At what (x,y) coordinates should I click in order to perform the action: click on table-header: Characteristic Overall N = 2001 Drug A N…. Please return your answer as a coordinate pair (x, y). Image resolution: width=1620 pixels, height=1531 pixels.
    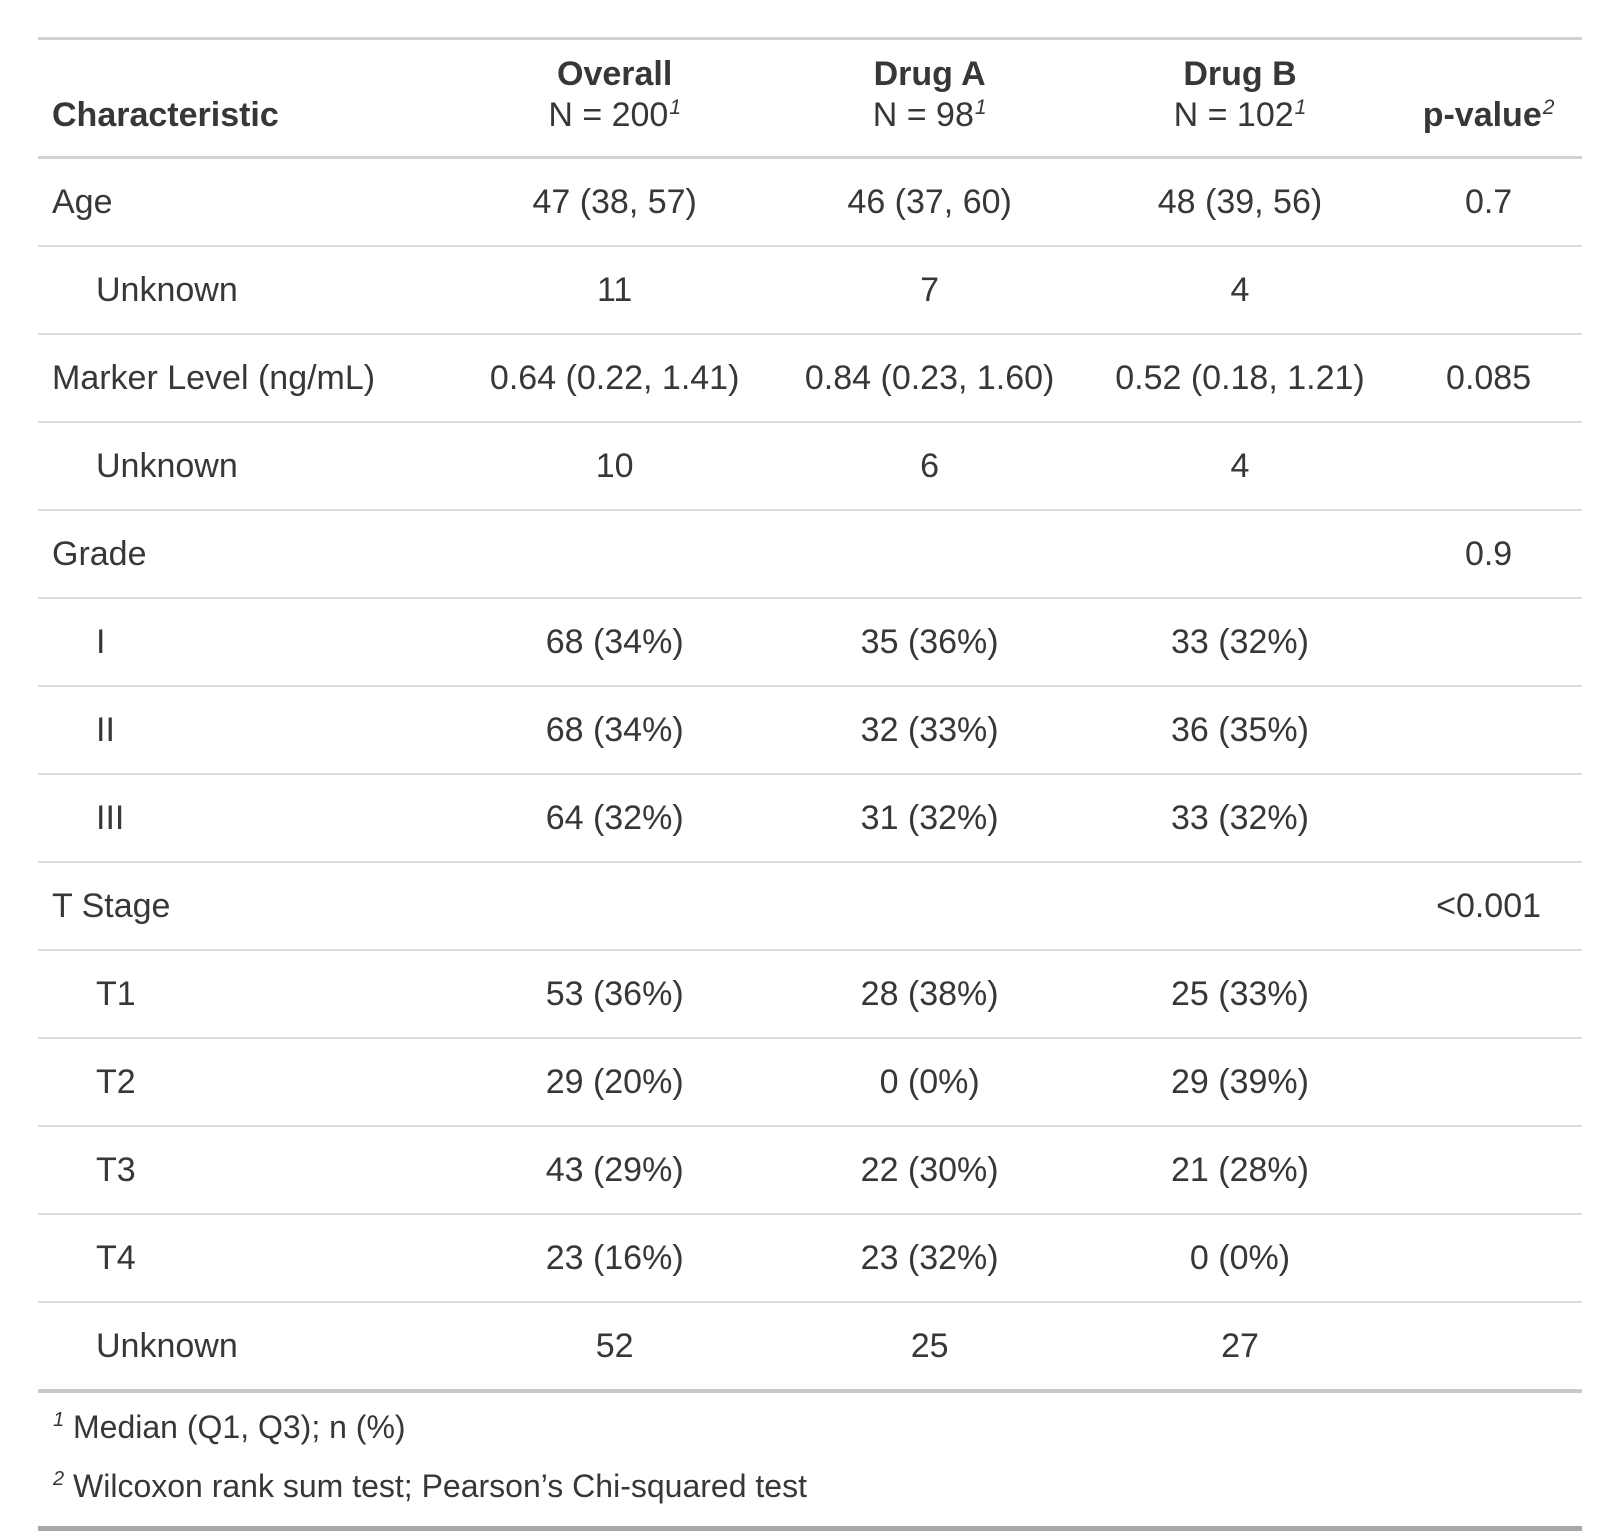
    Looking at the image, I should click on (810, 98).